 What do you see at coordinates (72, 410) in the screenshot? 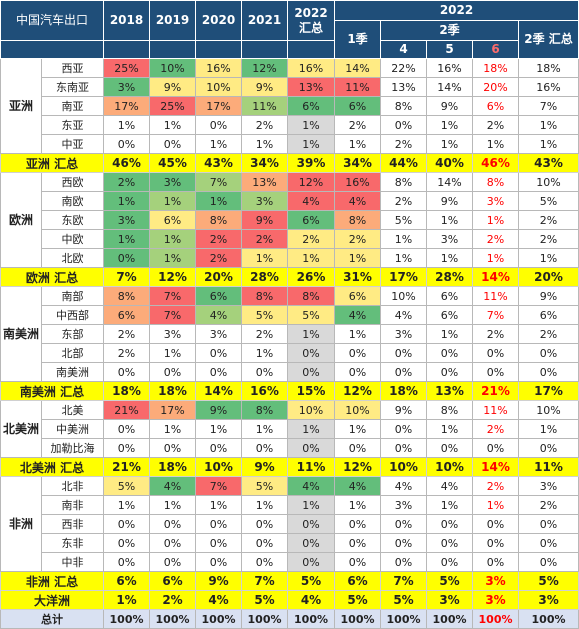
I see `subregion-label: 北美` at bounding box center [72, 410].